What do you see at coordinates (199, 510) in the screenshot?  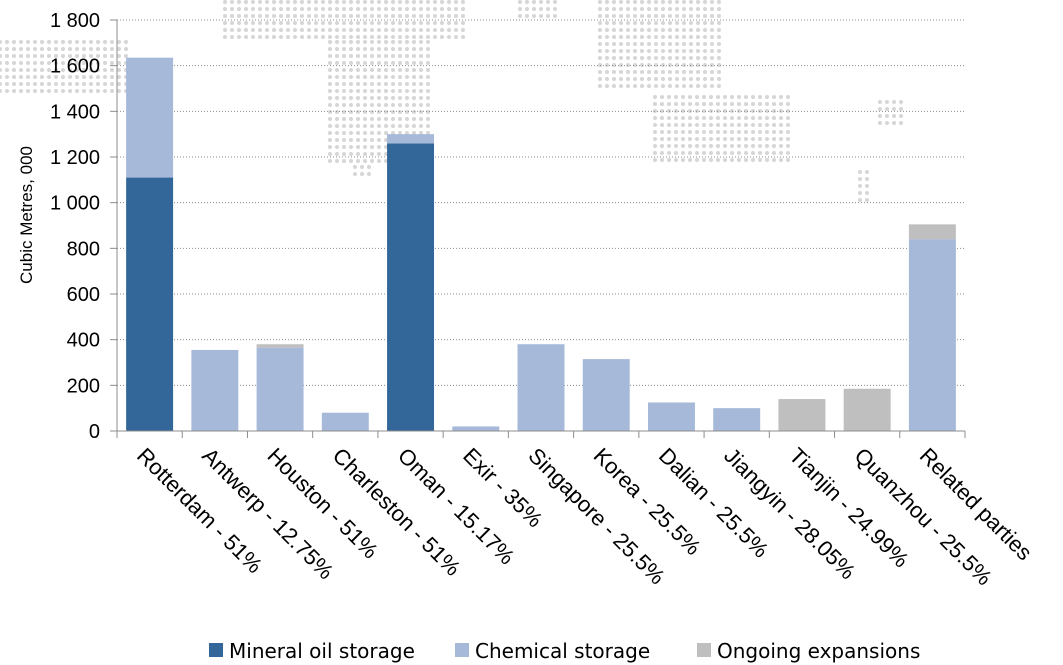 I see `x-tick-label: Rotterdam - 51%` at bounding box center [199, 510].